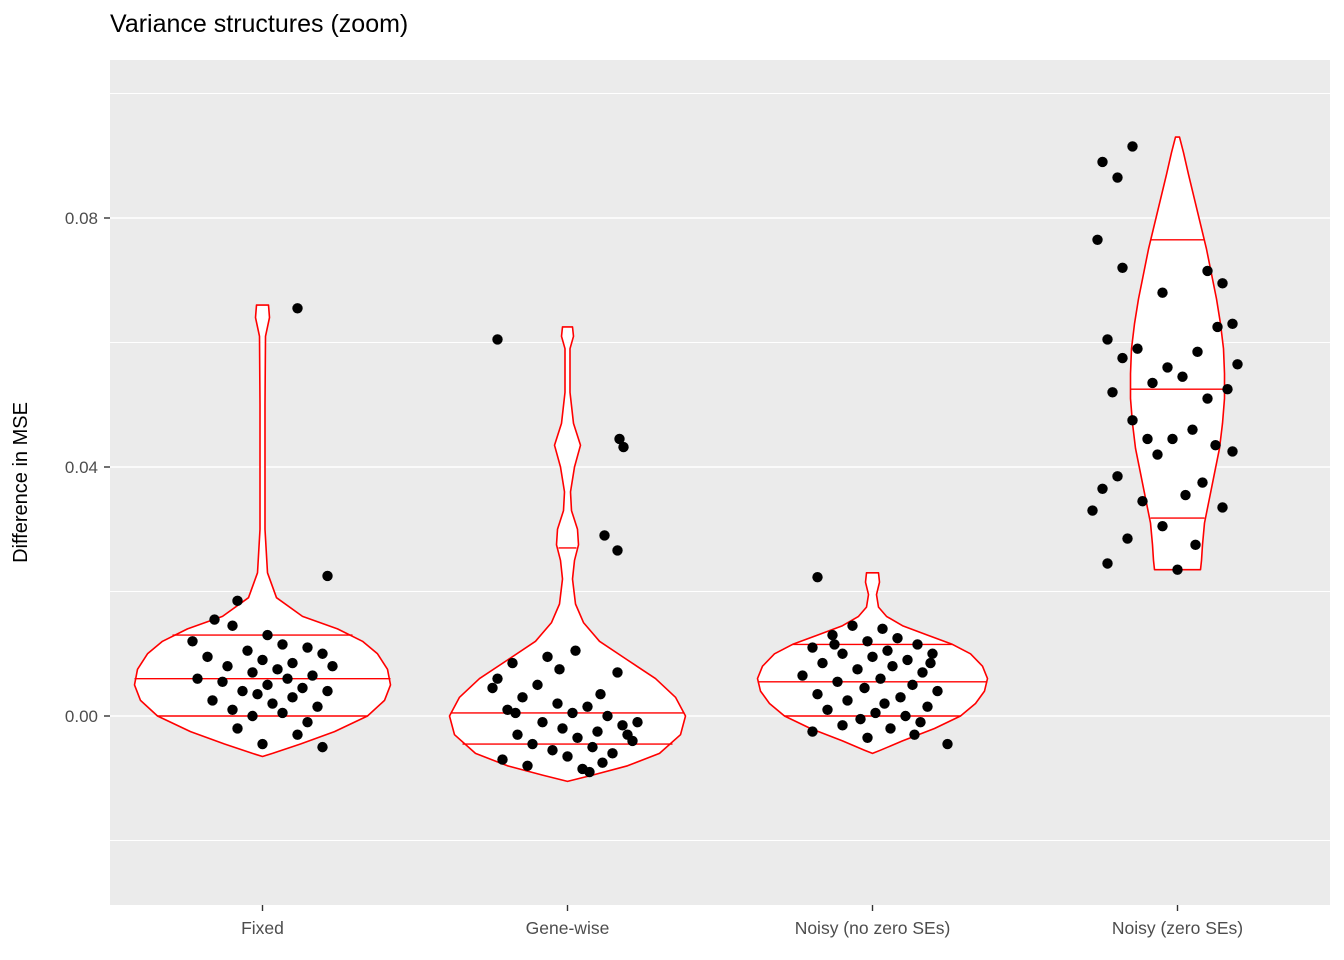 This screenshot has width=1344, height=960. I want to click on x-tick-label: Noisy (no zero SEs), so click(873, 928).